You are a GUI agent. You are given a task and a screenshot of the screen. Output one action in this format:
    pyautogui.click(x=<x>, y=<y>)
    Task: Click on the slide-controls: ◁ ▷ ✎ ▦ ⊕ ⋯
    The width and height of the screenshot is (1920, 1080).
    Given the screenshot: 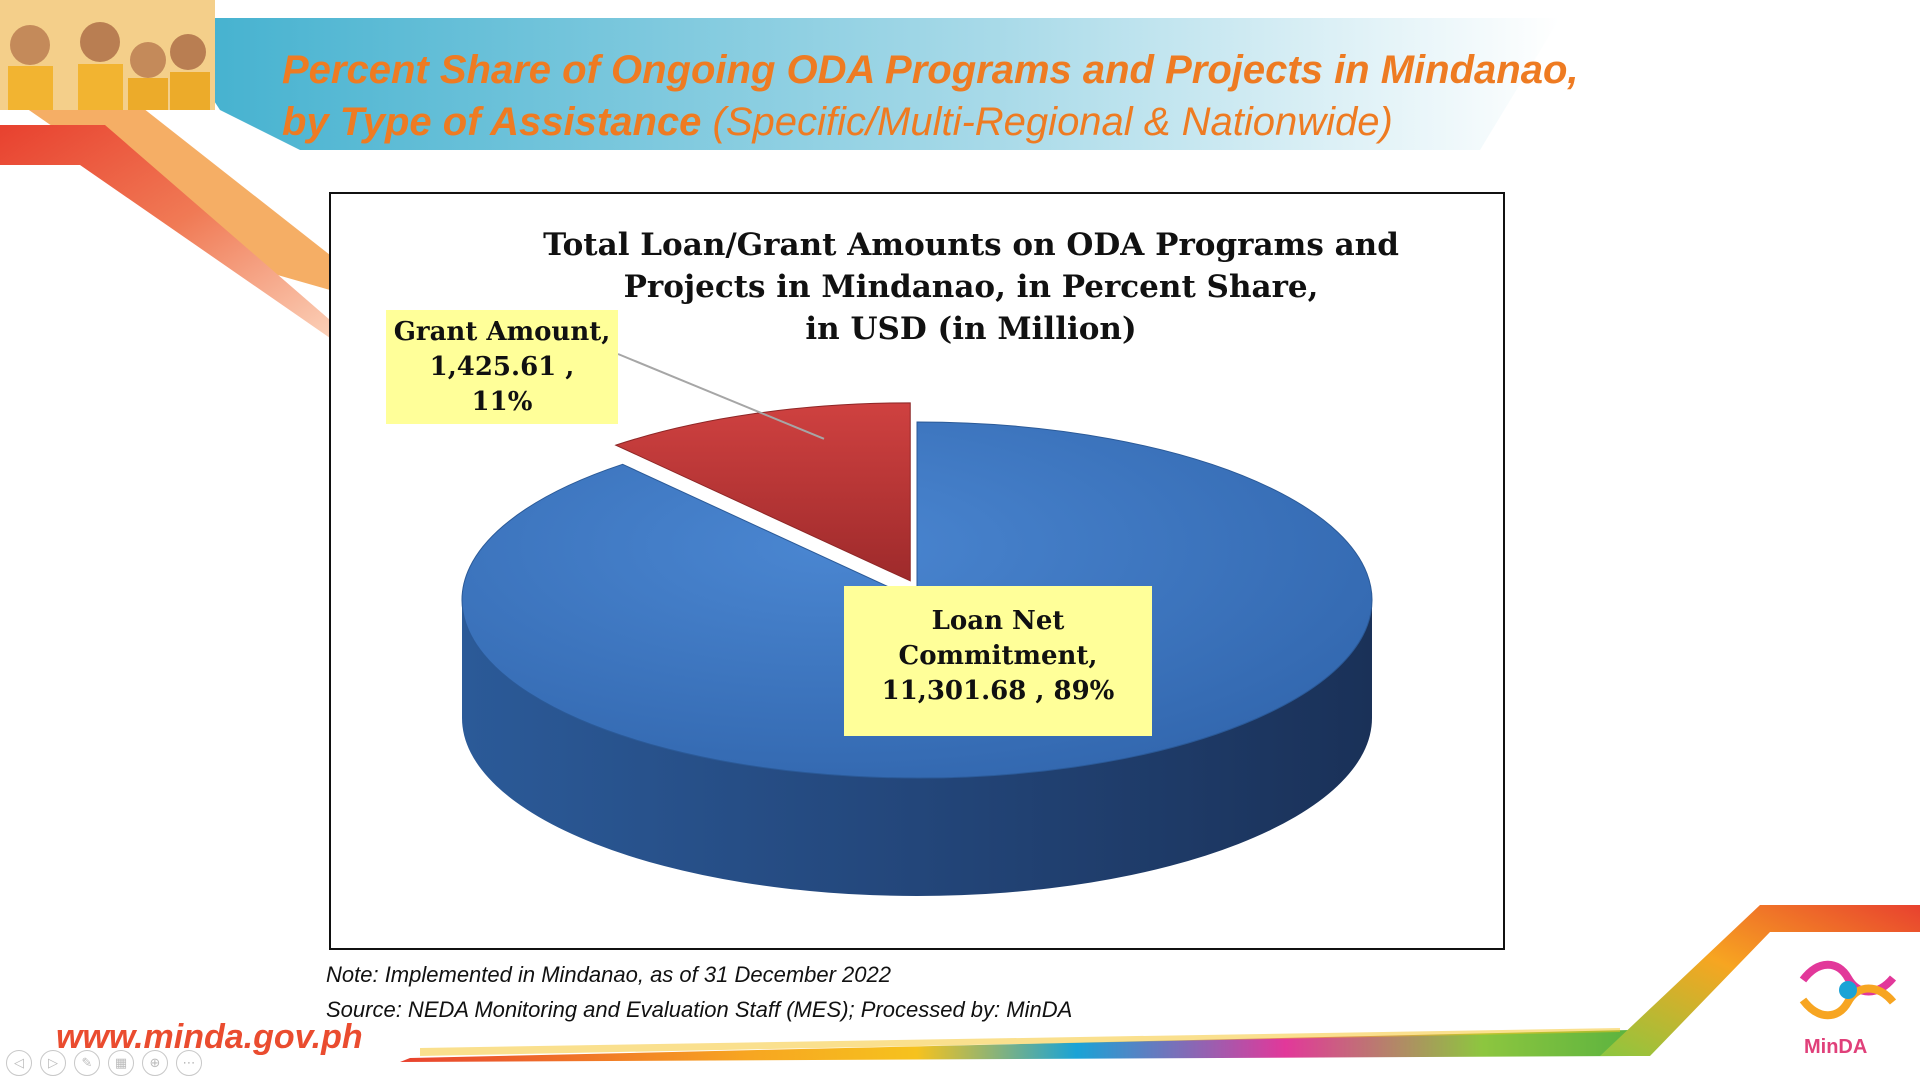 What is the action you would take?
    pyautogui.click(x=104, y=1063)
    